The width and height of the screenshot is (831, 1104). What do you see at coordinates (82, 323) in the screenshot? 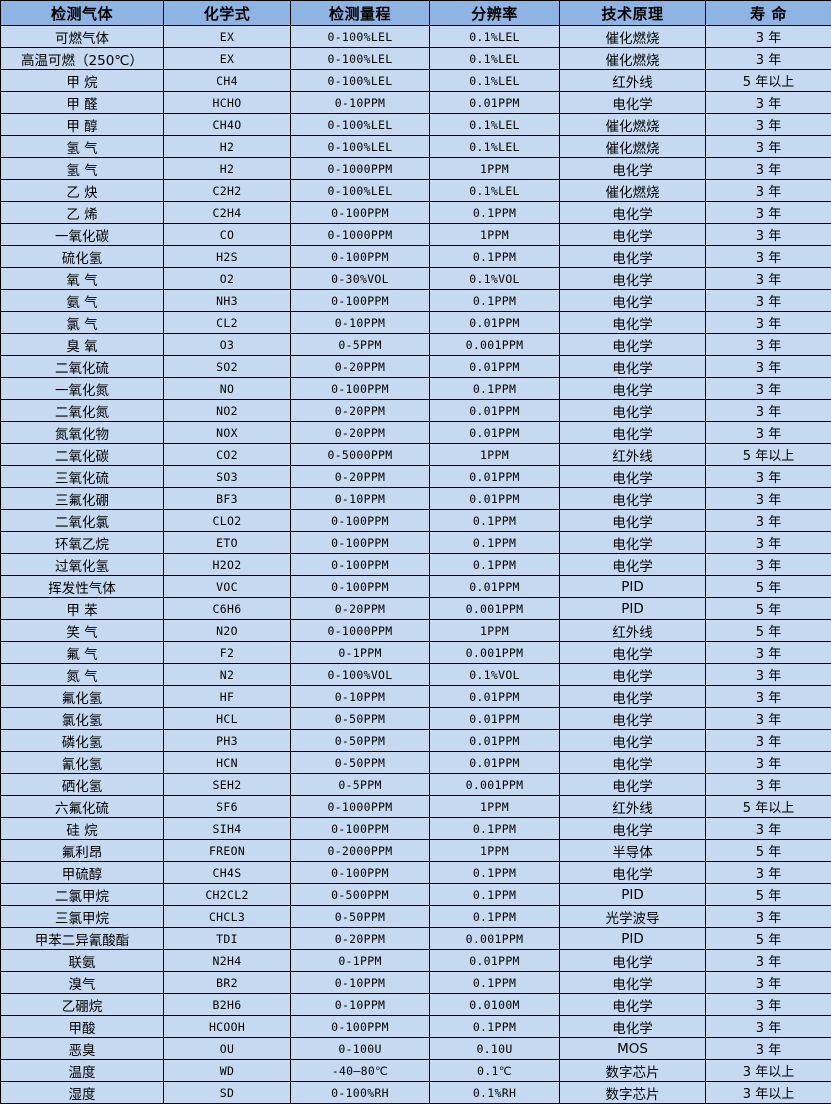
I see `cell-gas: 氯 气` at bounding box center [82, 323].